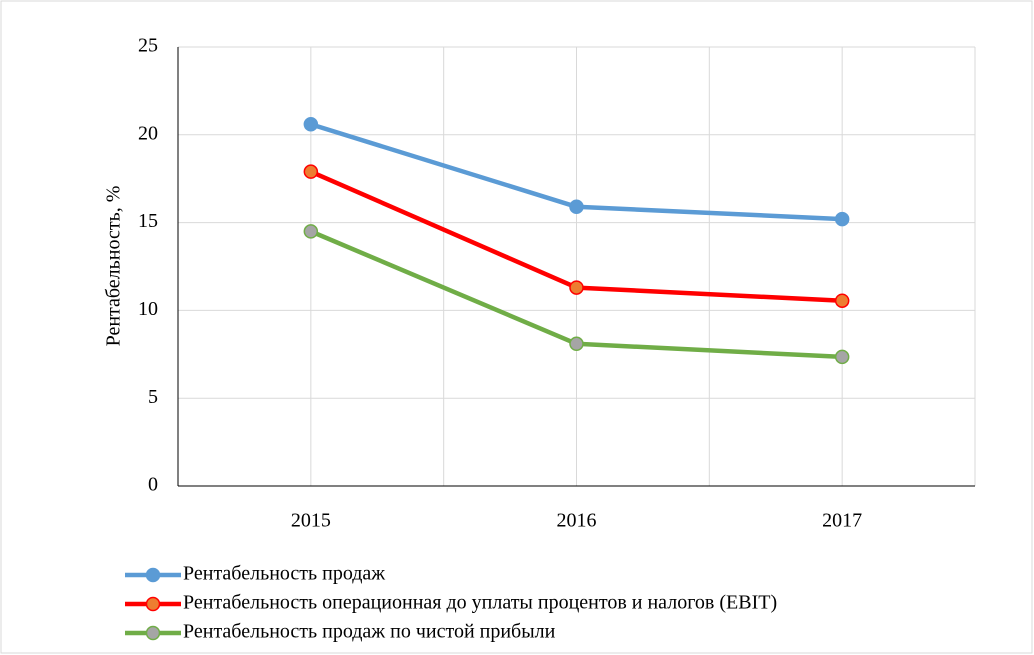 This screenshot has height=655, width=1034. What do you see at coordinates (148, 221) in the screenshot?
I see `y-tick-label: 15` at bounding box center [148, 221].